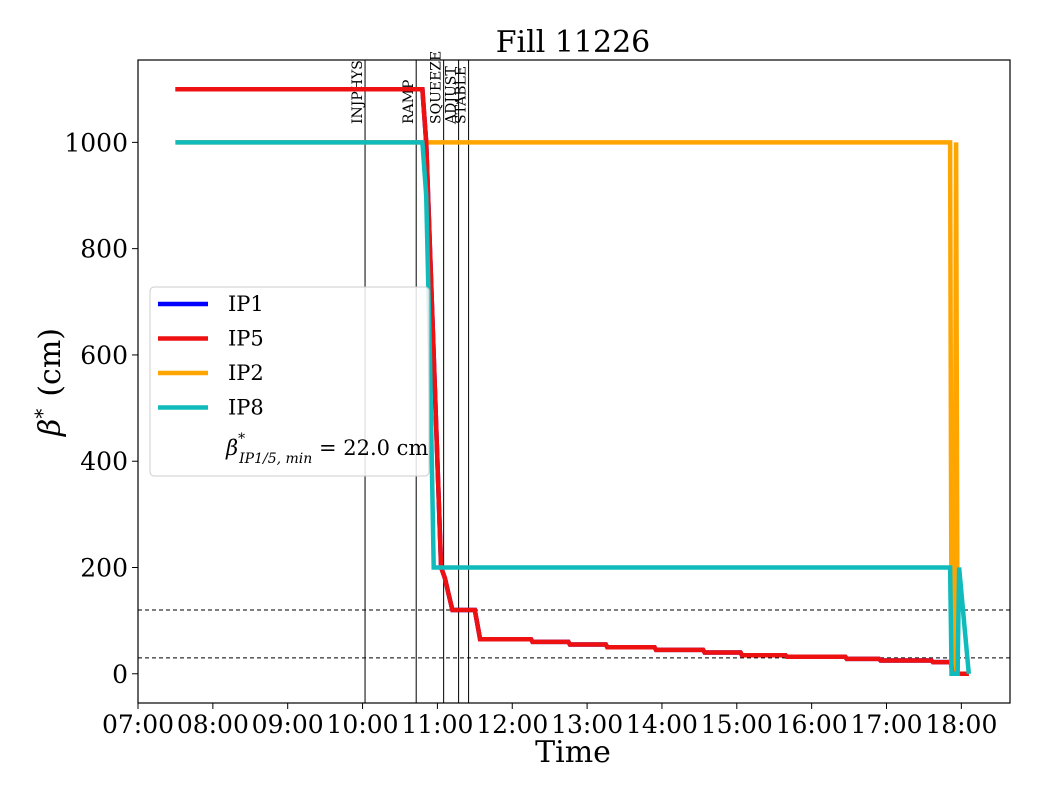 The height and width of the screenshot is (800, 1040). I want to click on phase-label: ADJUST, so click(452, 95).